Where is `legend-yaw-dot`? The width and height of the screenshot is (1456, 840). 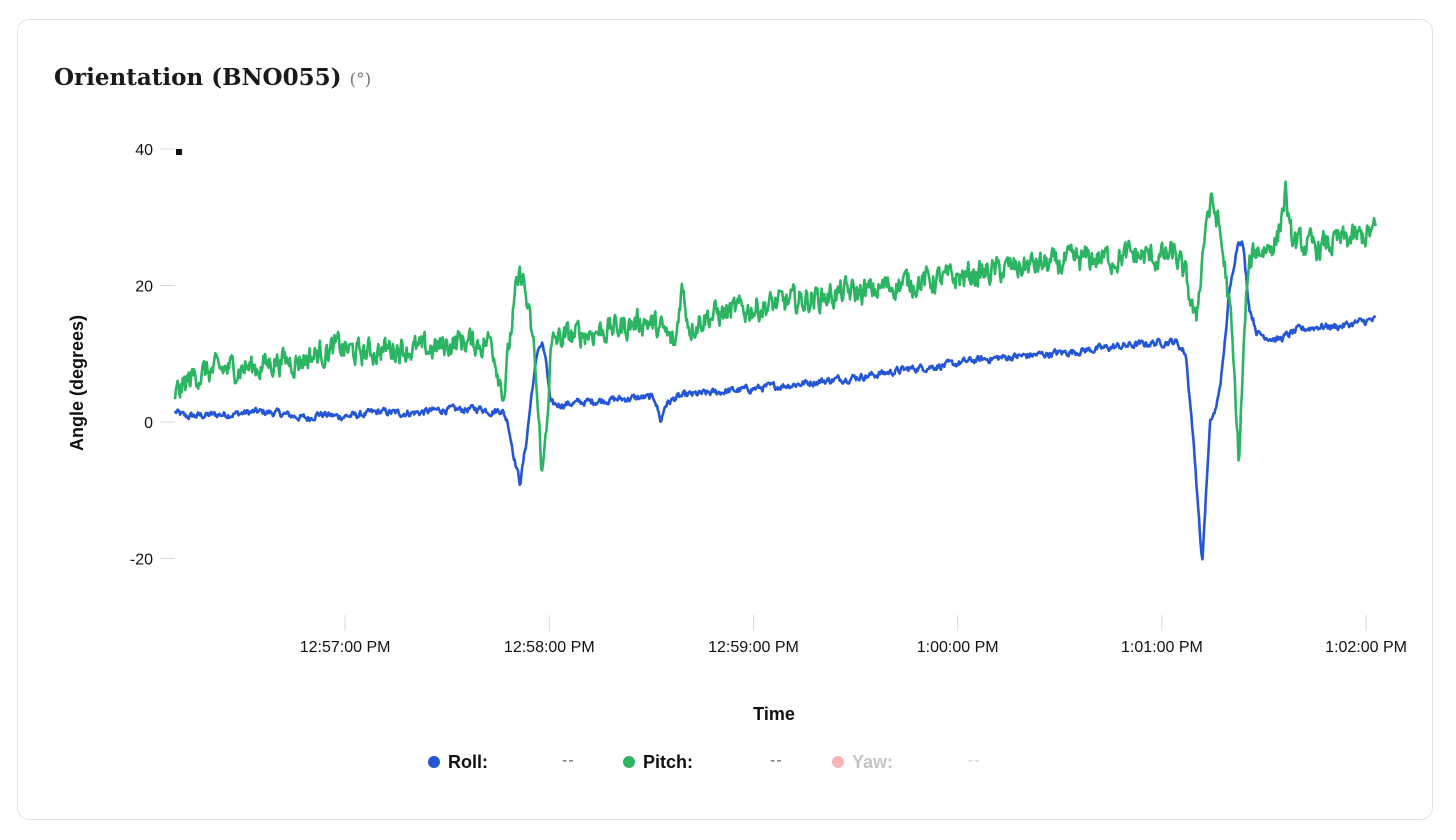
legend-yaw-dot is located at coordinates (838, 762).